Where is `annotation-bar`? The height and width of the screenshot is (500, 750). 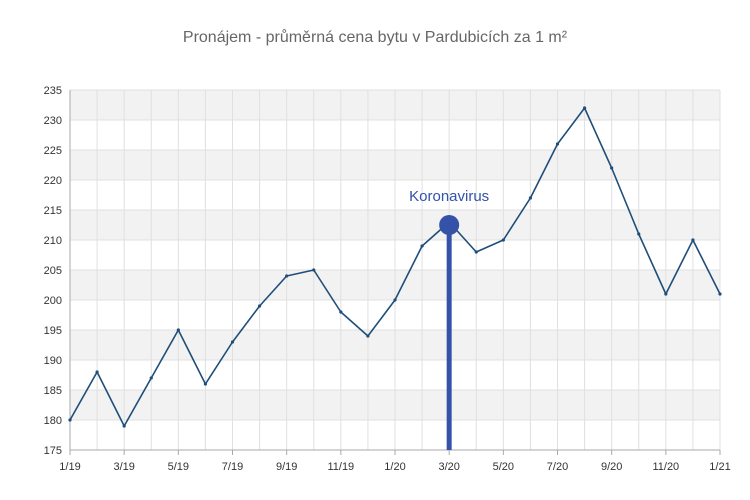 annotation-bar is located at coordinates (449, 337).